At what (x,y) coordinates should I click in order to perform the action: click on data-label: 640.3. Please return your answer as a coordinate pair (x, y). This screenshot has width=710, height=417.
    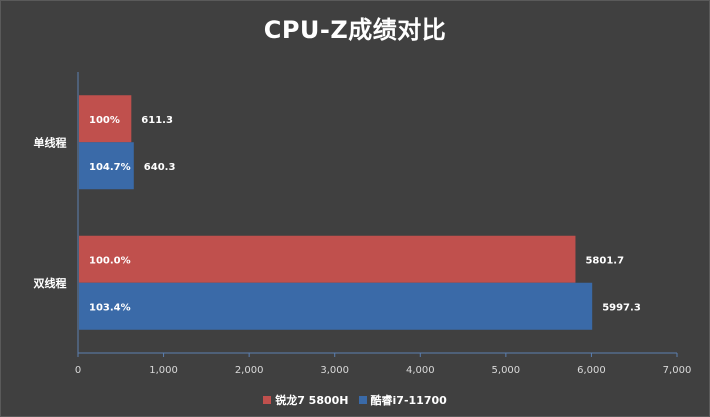
    Looking at the image, I should click on (160, 167).